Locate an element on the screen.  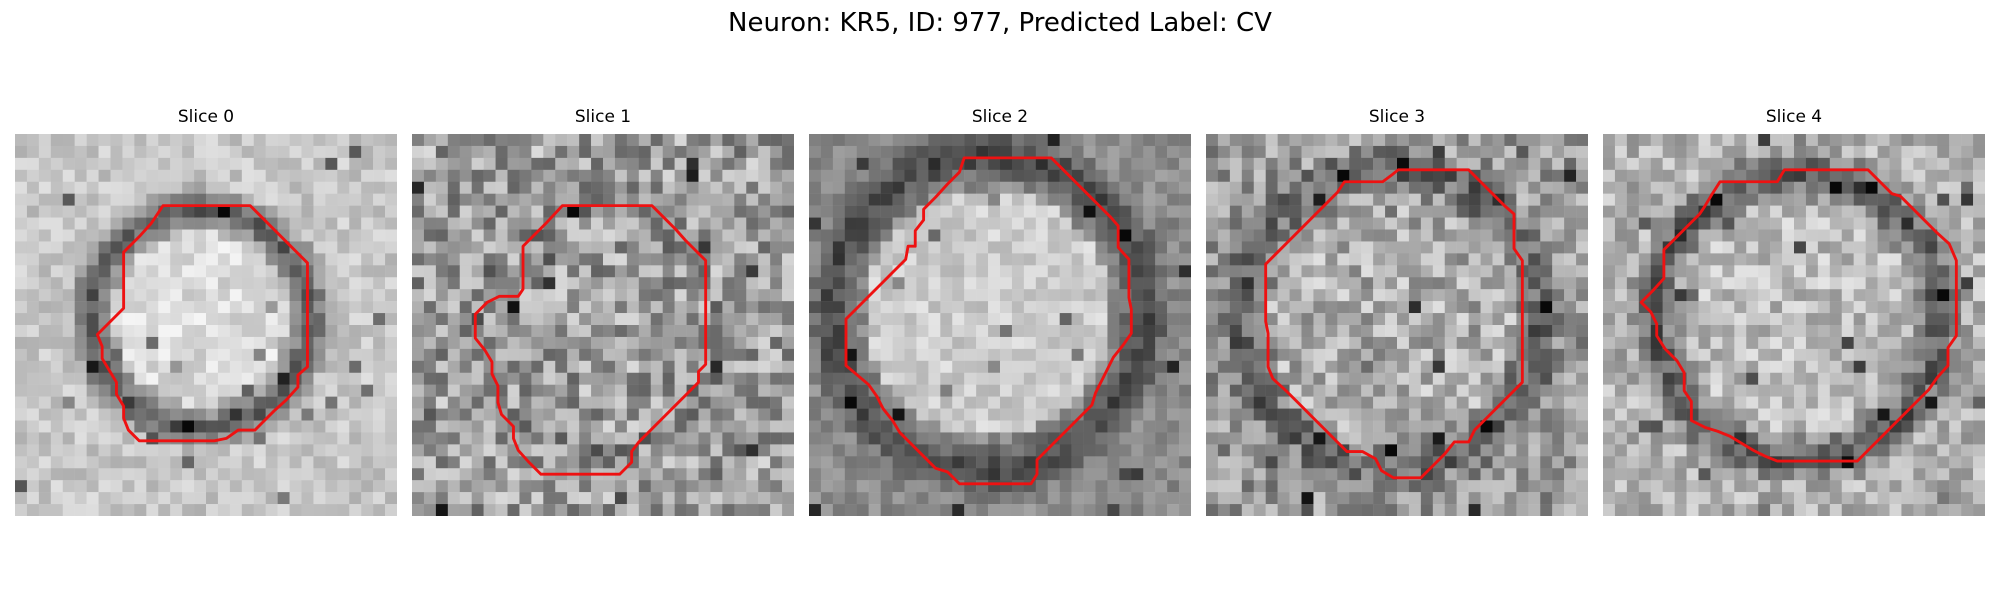
slice-title-1: Slice 1 is located at coordinates (603, 117).